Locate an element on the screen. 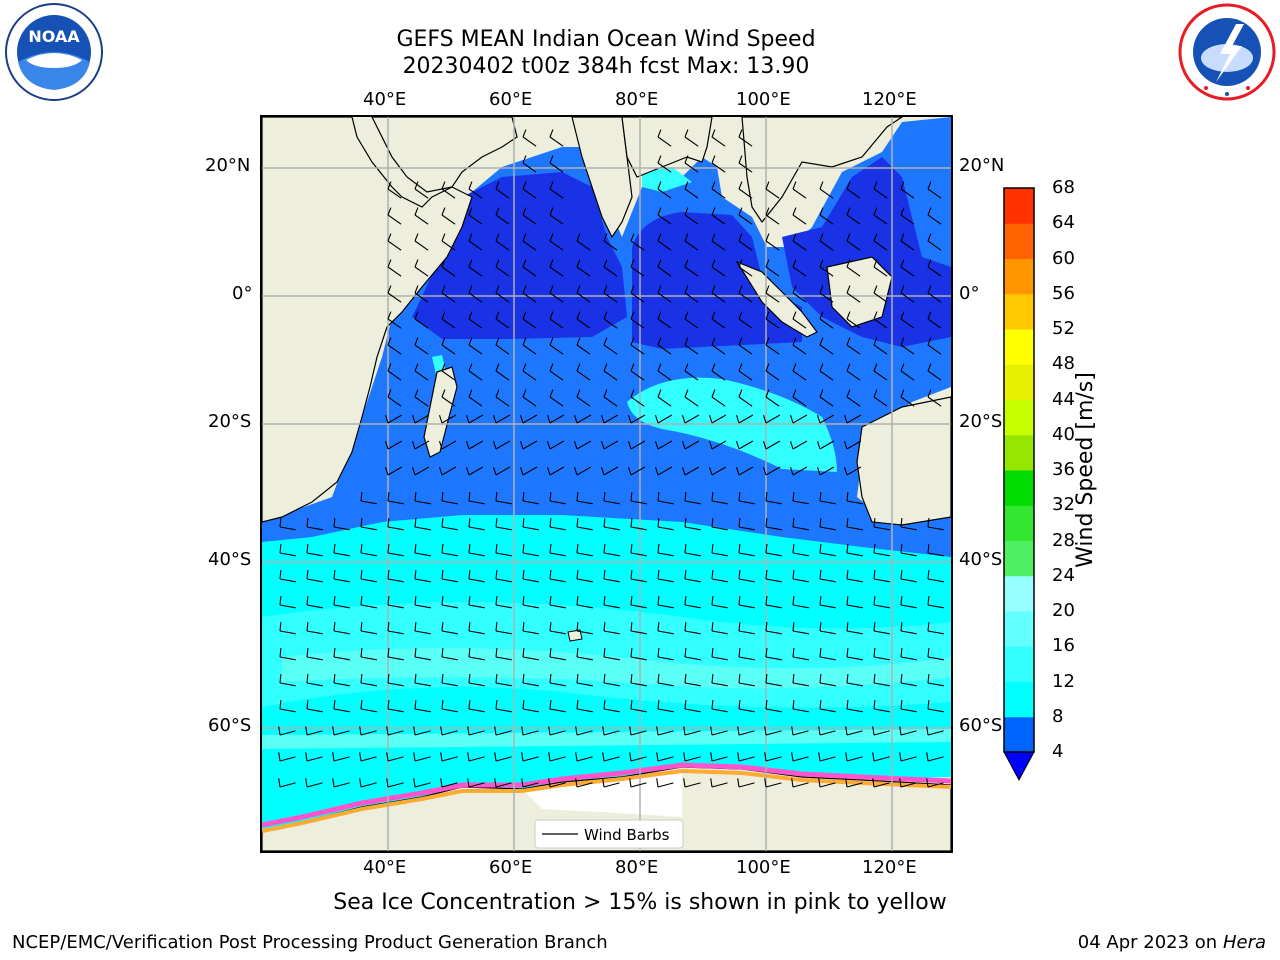 This screenshot has height=960, width=1280. colorbar-segment is located at coordinates (1019, 629).